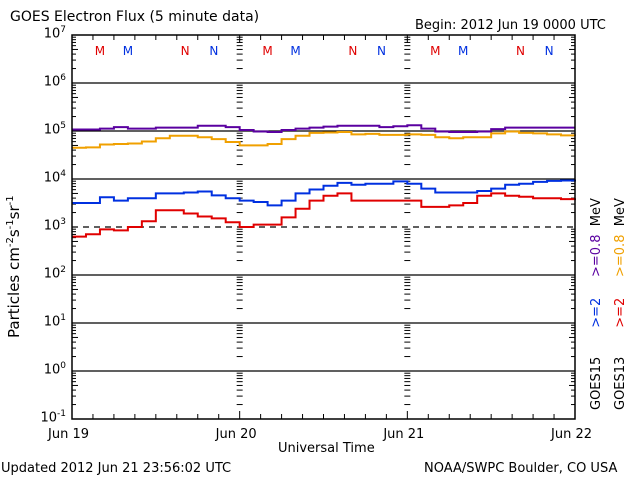 Image resolution: width=640 pixels, height=480 pixels. I want to click on y-axis-label-s: s, so click(14, 233).